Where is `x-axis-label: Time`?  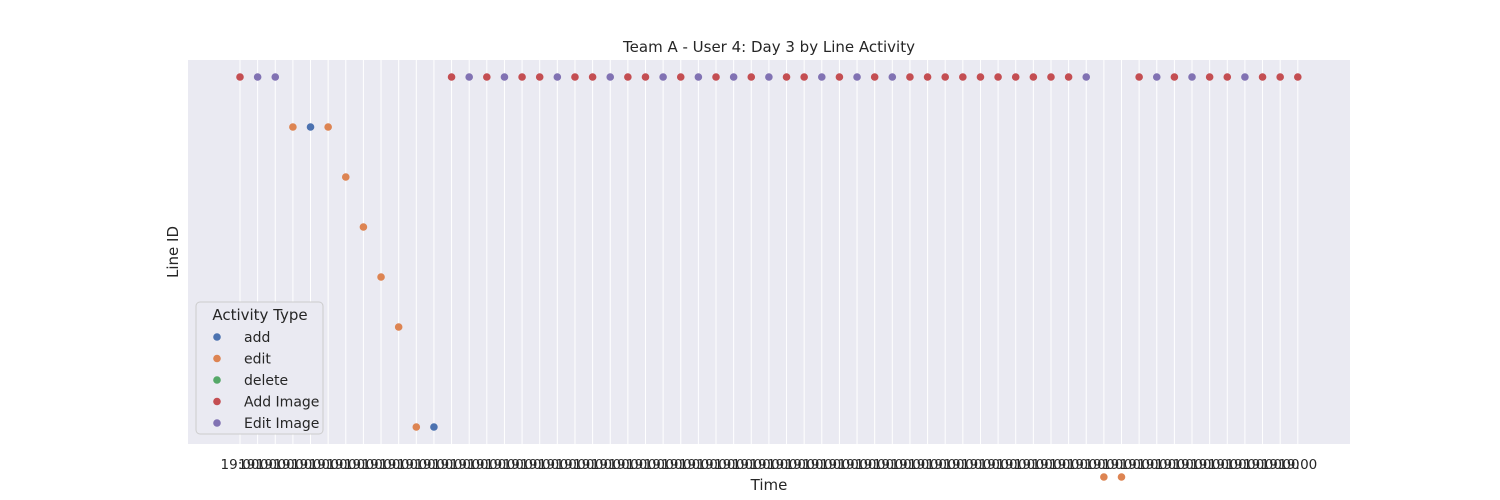 x-axis-label: Time is located at coordinates (769, 485).